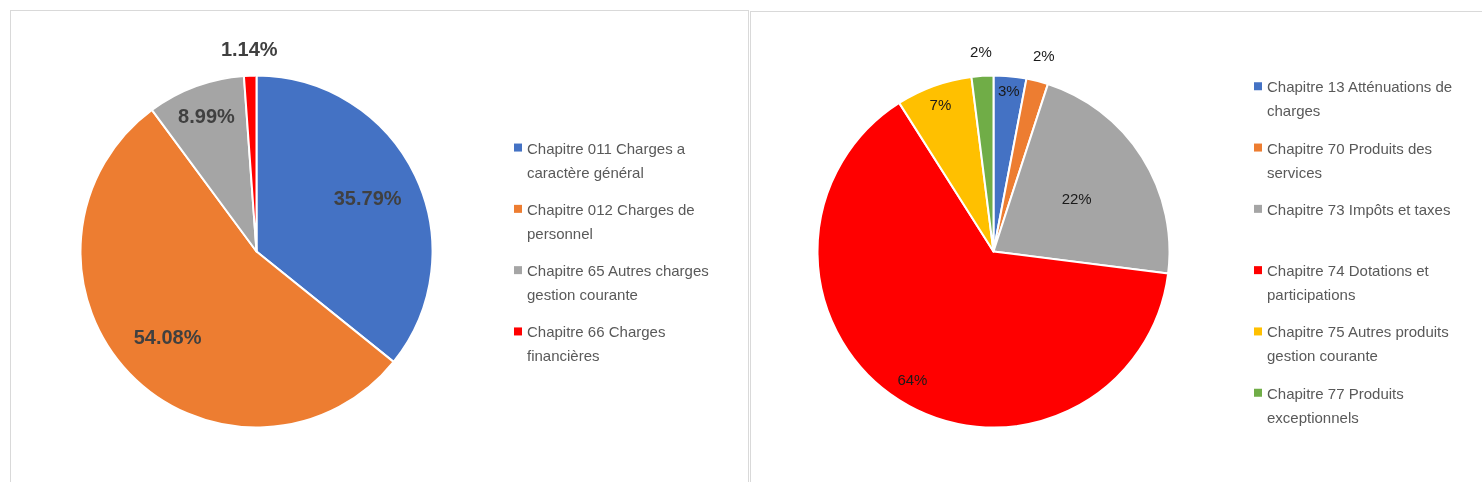 The image size is (1482, 482). Describe the element at coordinates (1350, 160) in the screenshot. I see `legend-label: Chapitre 70 Produits des services` at that location.